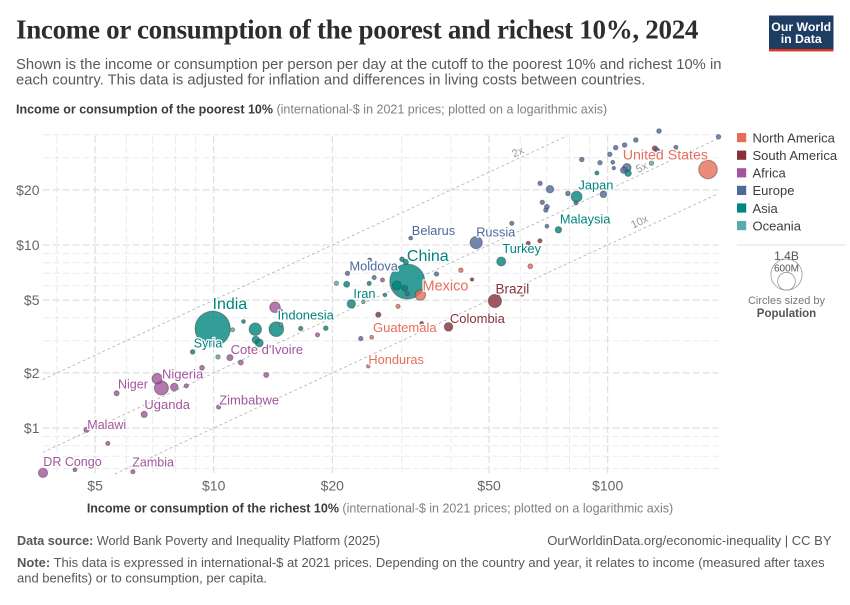 The height and width of the screenshot is (605, 850). I want to click on svg-text: South America, so click(795, 155).